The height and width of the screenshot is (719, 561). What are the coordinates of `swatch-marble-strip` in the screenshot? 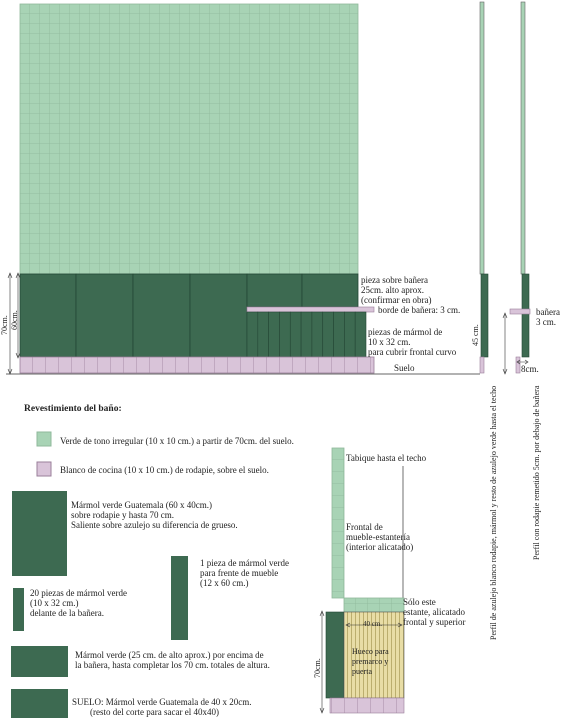 It's located at (18, 609).